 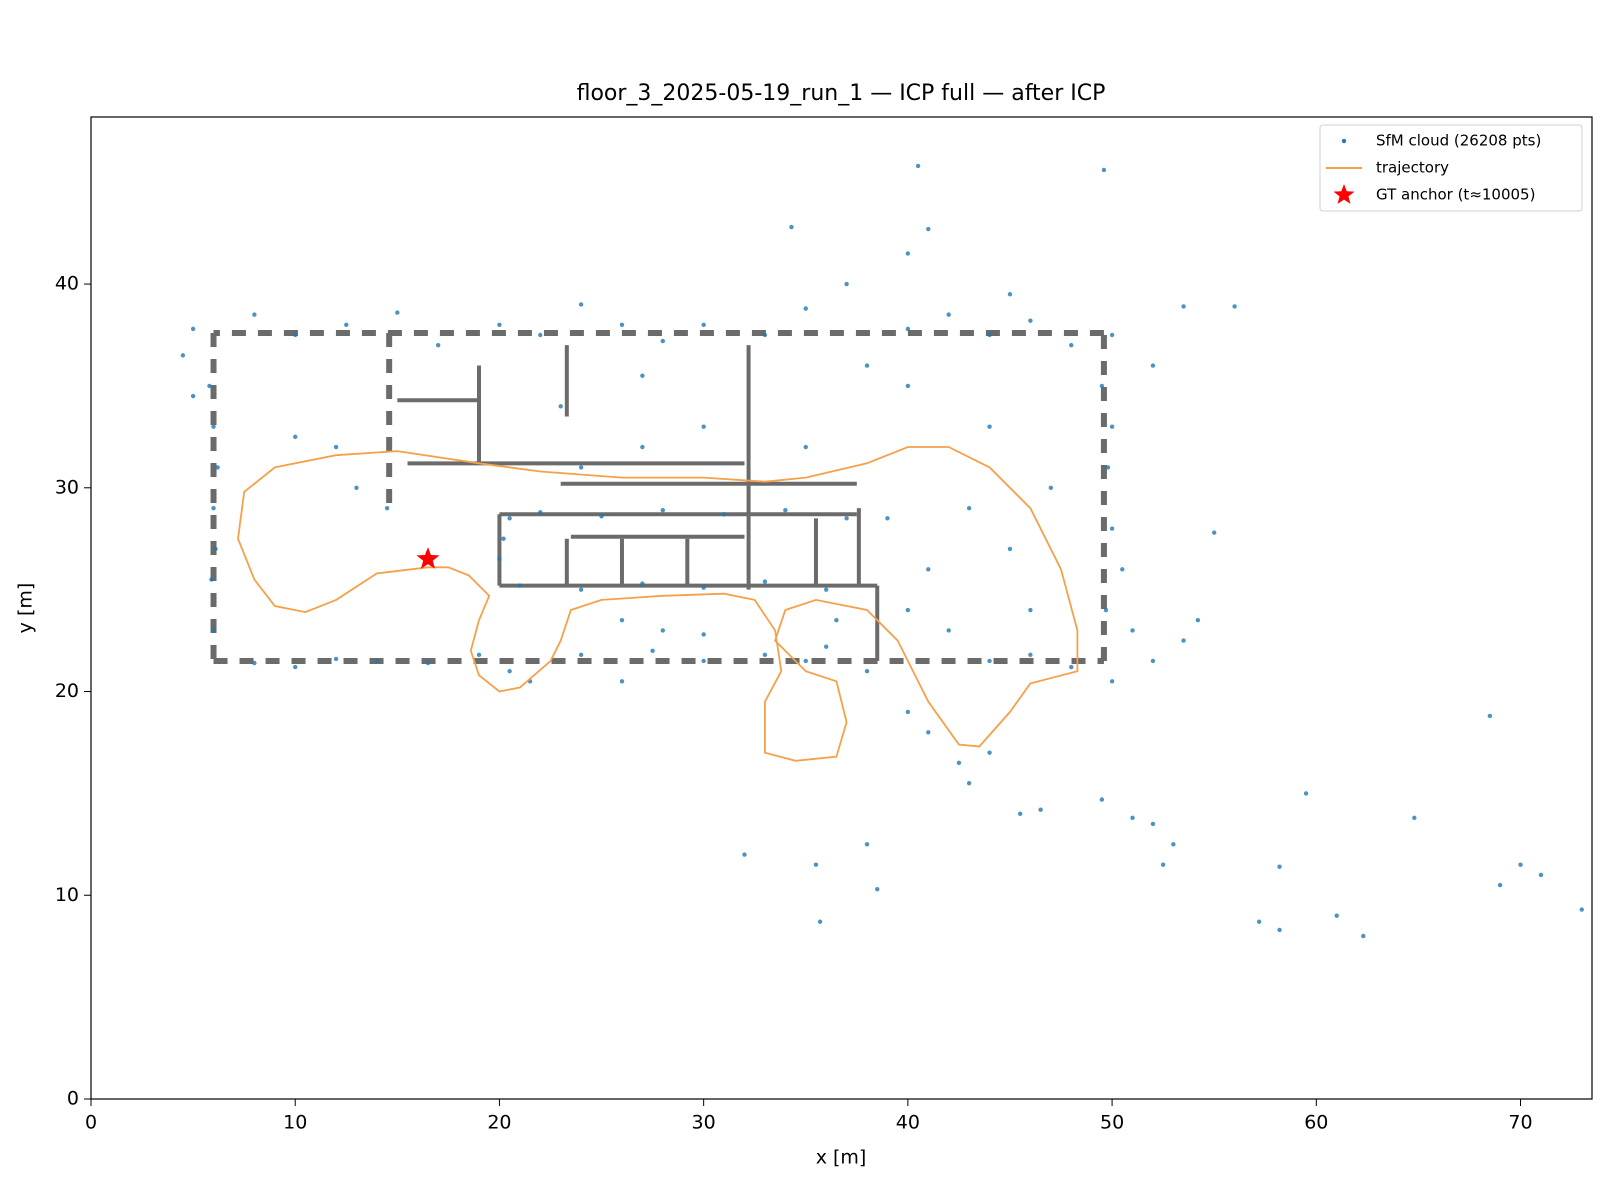 I want to click on y-tick-label: 0, so click(x=73, y=1099).